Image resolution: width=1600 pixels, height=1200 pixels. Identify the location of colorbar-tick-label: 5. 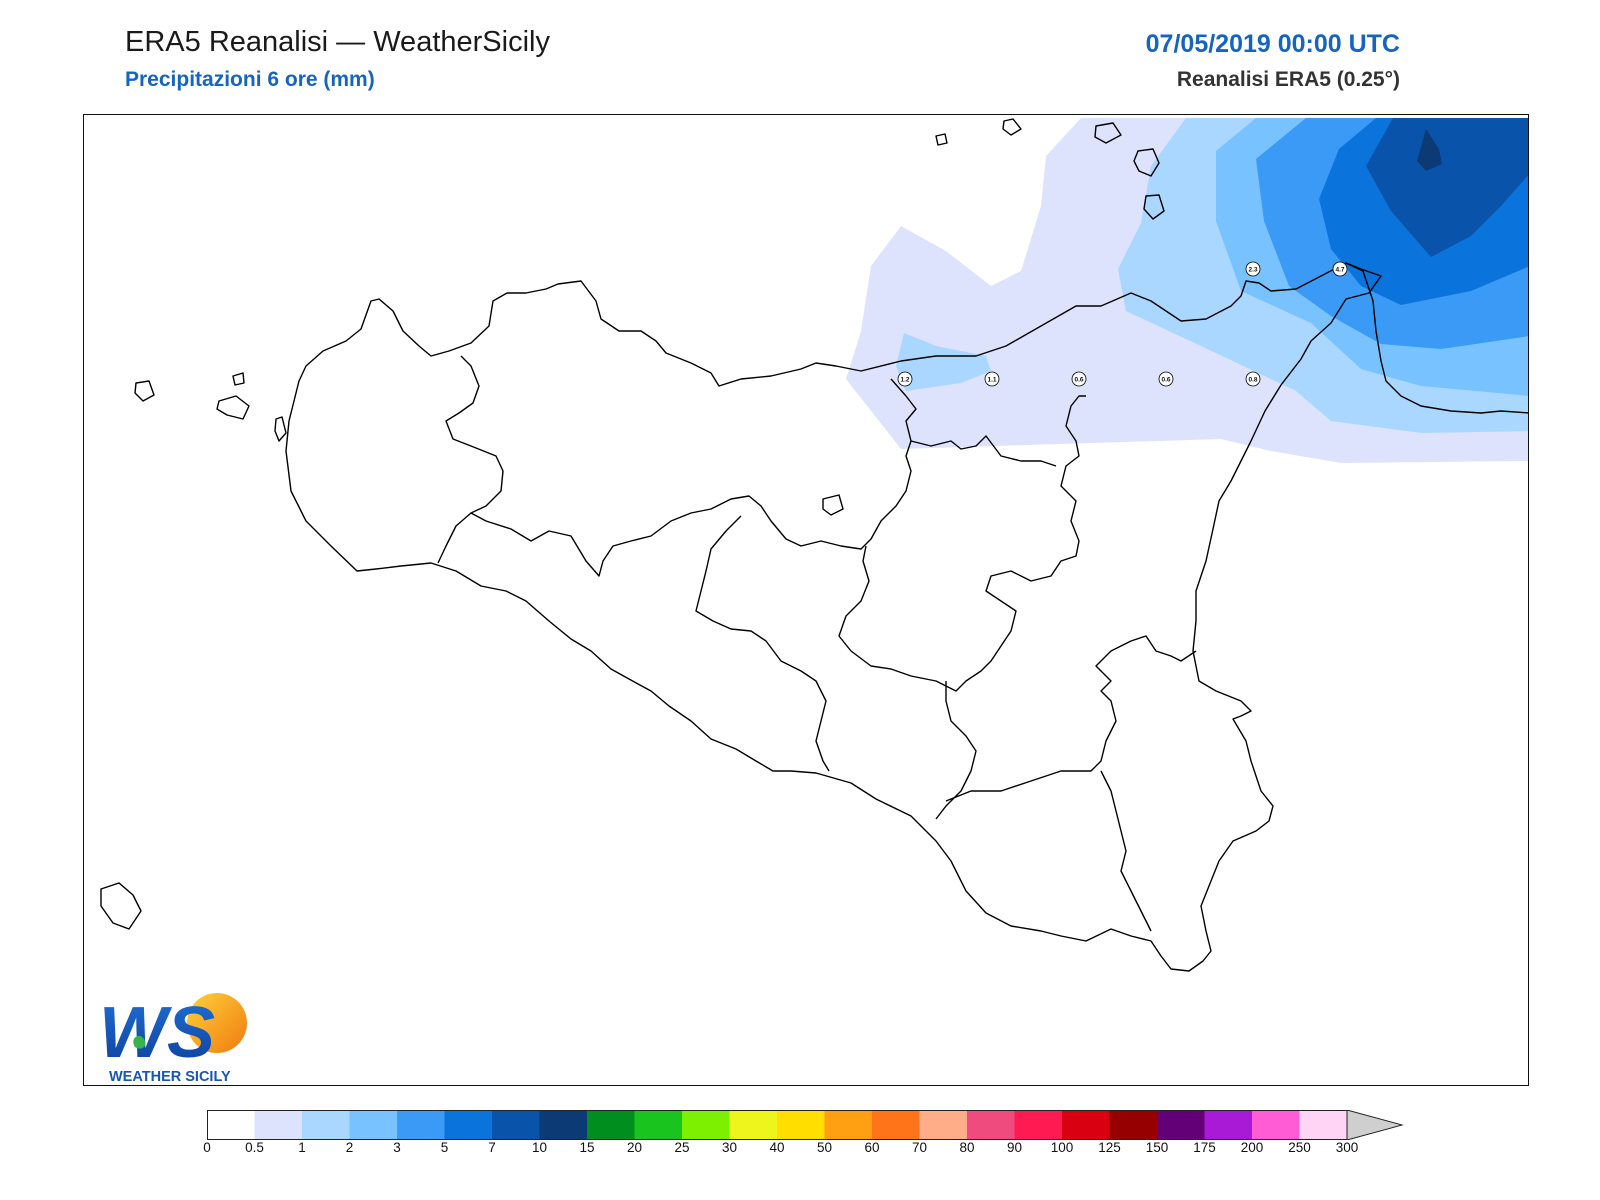
(444, 1147).